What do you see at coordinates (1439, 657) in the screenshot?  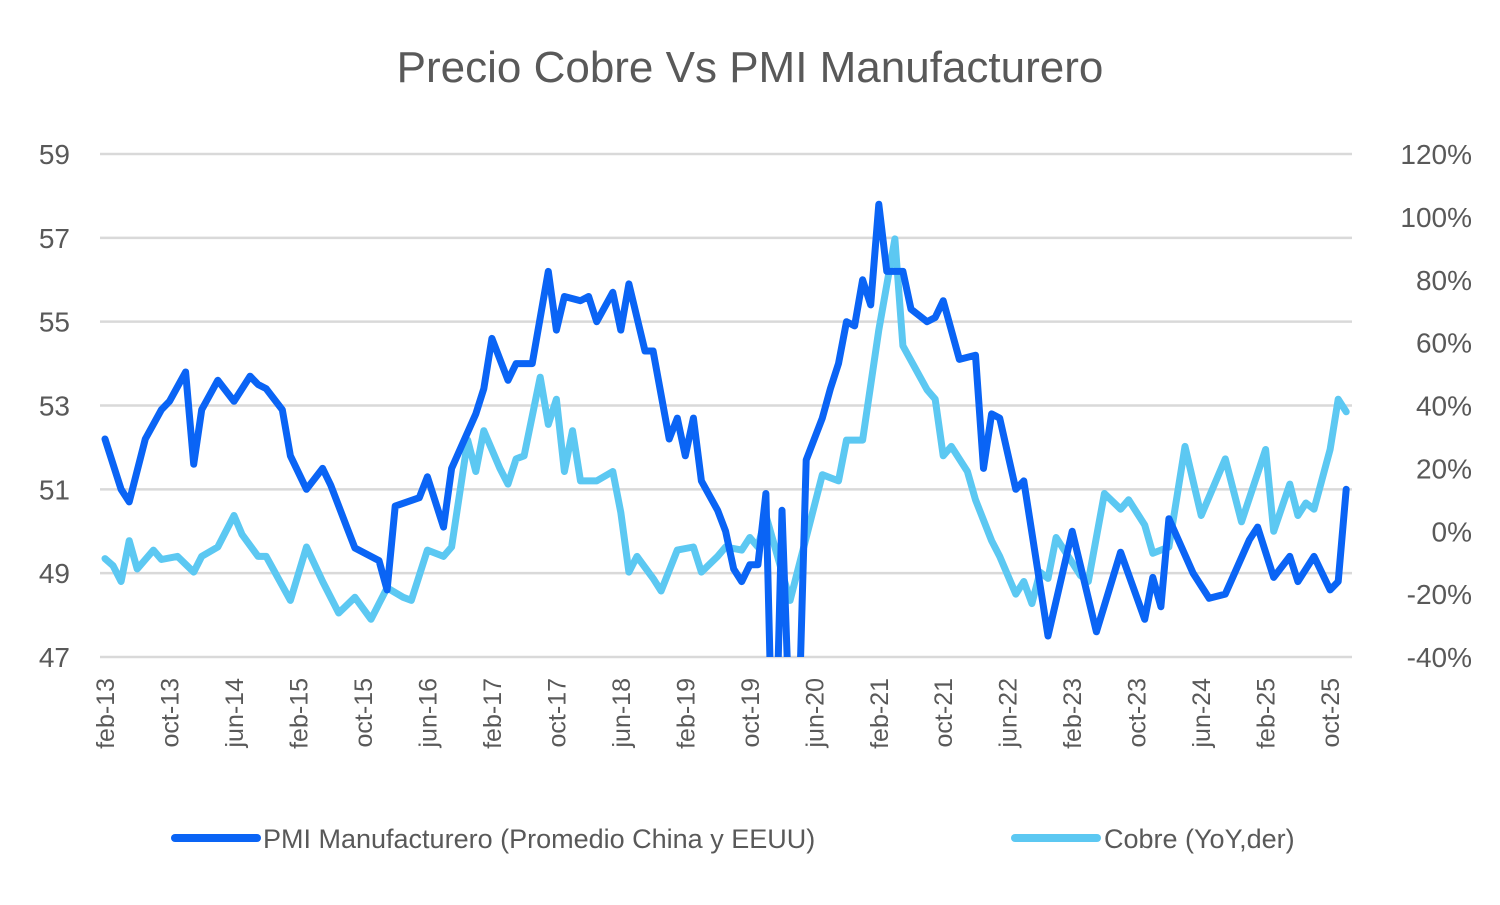 I see `y-right-tick-label: -40%` at bounding box center [1439, 657].